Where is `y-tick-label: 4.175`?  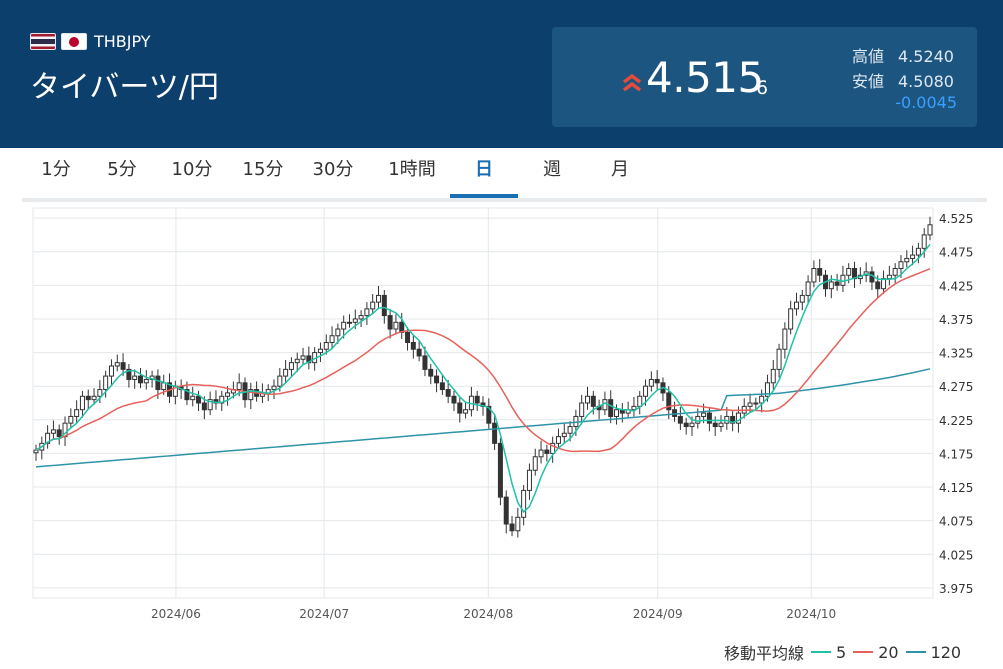 y-tick-label: 4.175 is located at coordinates (956, 454).